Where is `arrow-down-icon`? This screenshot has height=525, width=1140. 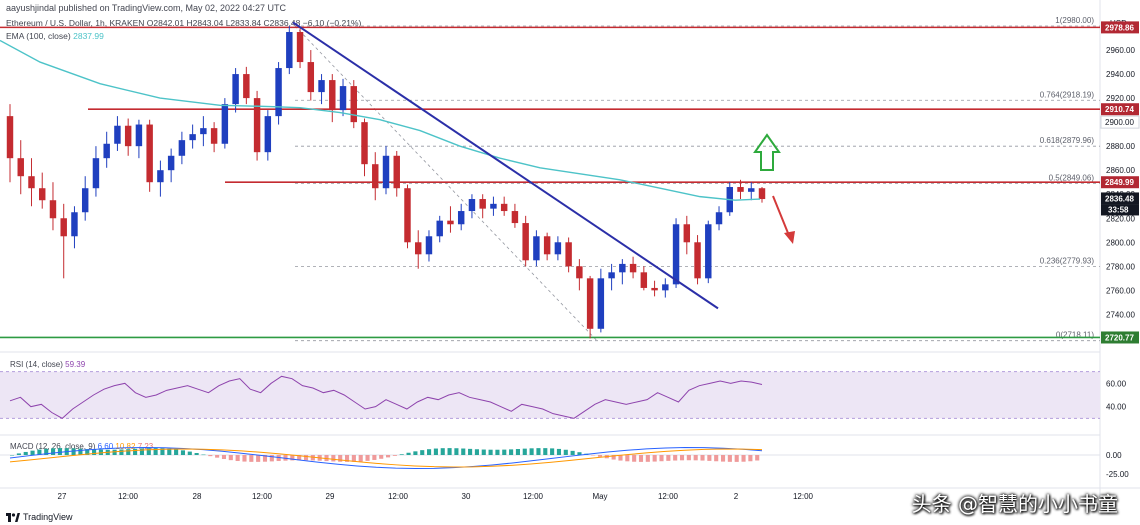
arrow-down-icon is located at coordinates (781, 217).